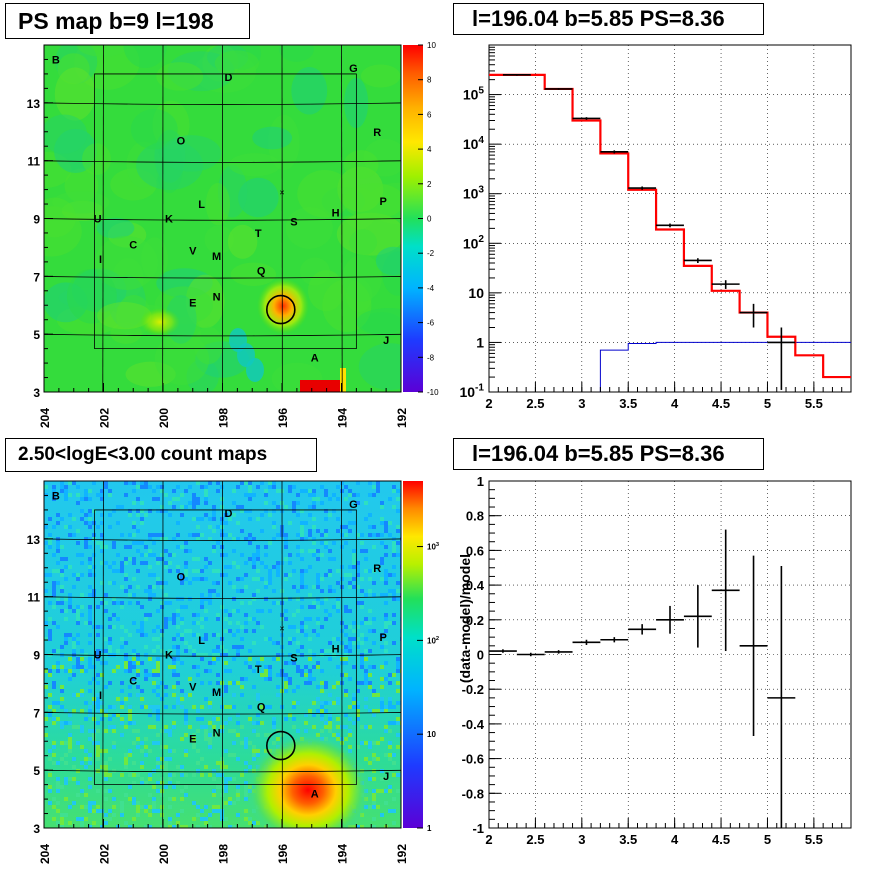  I want to click on source-label: C, so click(133, 682).